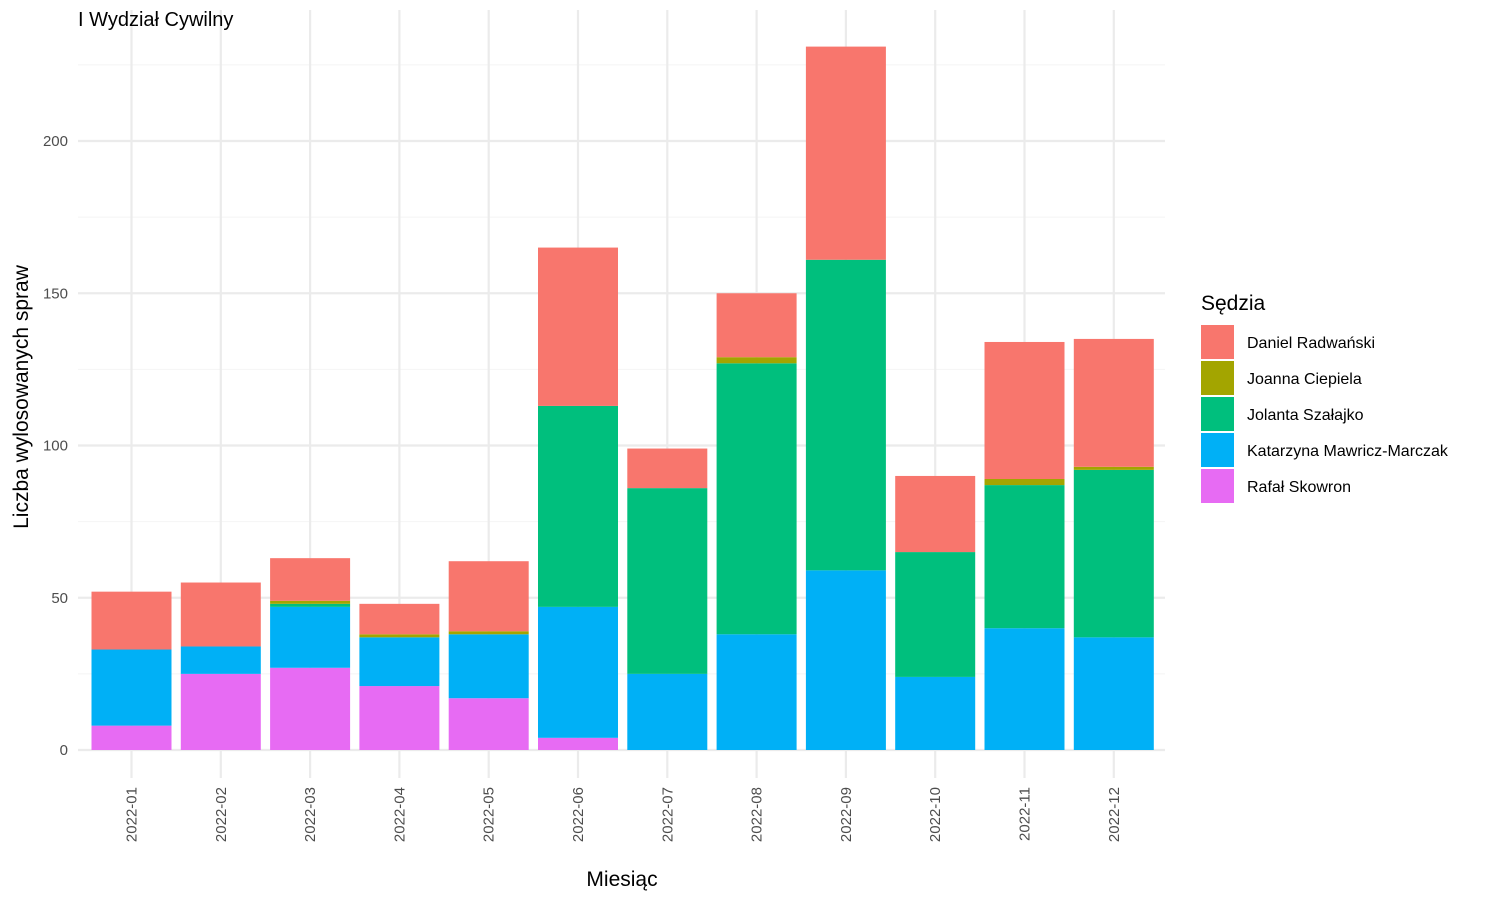 The image size is (1500, 900). Describe the element at coordinates (132, 814) in the screenshot. I see `x-tick-label: 2022-01` at that location.